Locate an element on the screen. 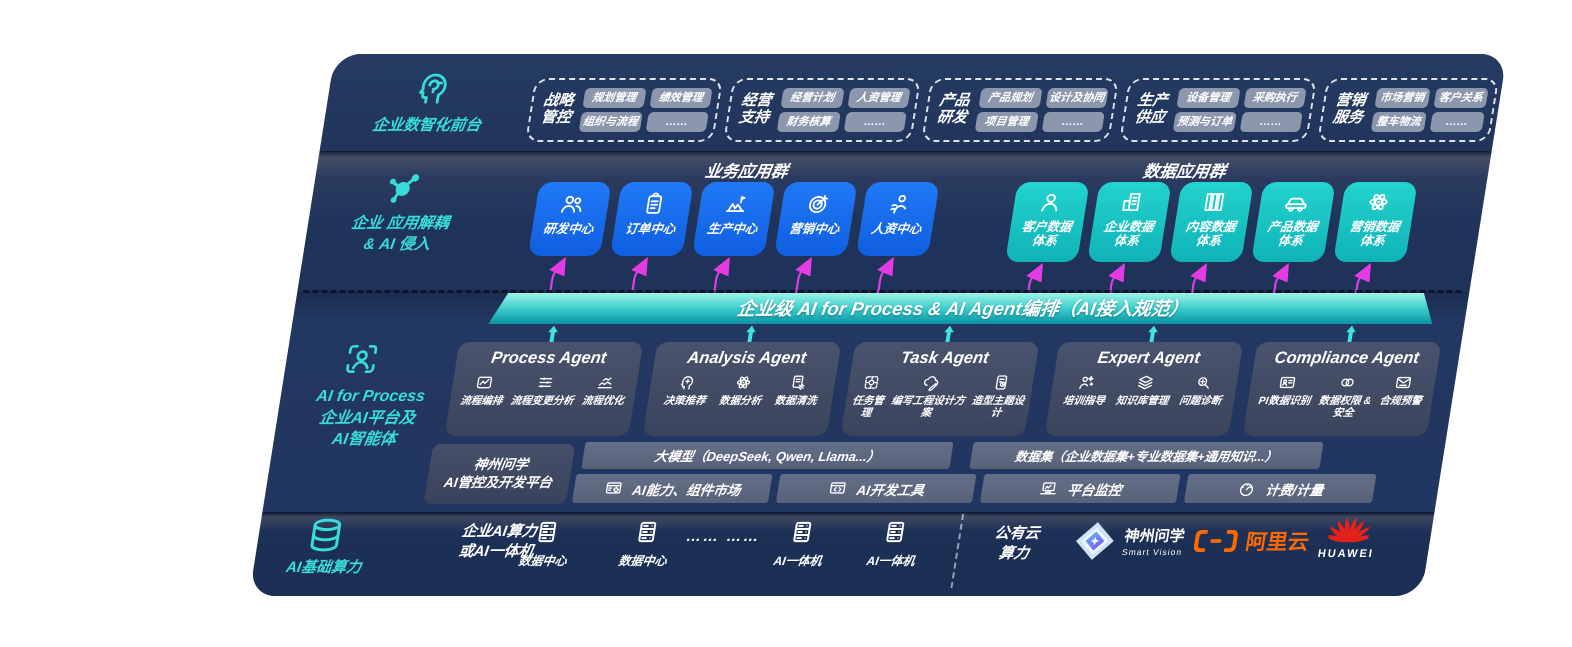 Image resolution: width=1572 pixels, height=647 pixels. huawei-logo: HUAWEI is located at coordinates (1349, 536).